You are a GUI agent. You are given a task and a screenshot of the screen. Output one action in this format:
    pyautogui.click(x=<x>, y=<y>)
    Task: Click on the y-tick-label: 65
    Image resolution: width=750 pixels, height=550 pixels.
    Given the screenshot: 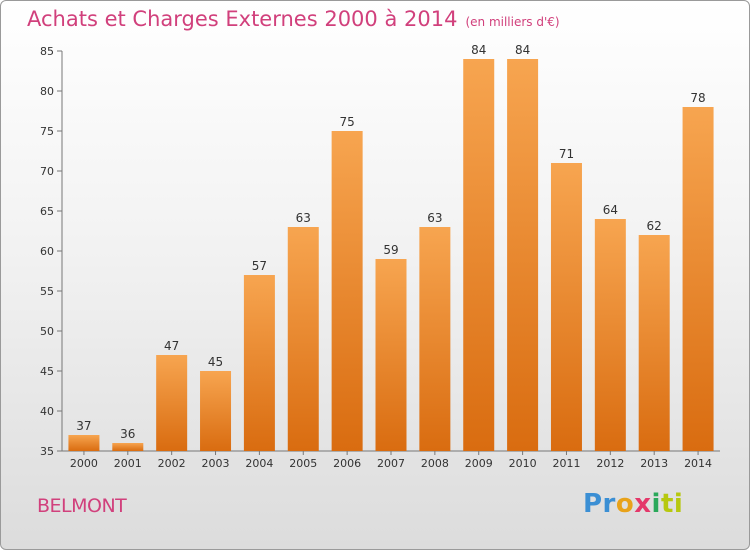 What is the action you would take?
    pyautogui.click(x=47, y=211)
    